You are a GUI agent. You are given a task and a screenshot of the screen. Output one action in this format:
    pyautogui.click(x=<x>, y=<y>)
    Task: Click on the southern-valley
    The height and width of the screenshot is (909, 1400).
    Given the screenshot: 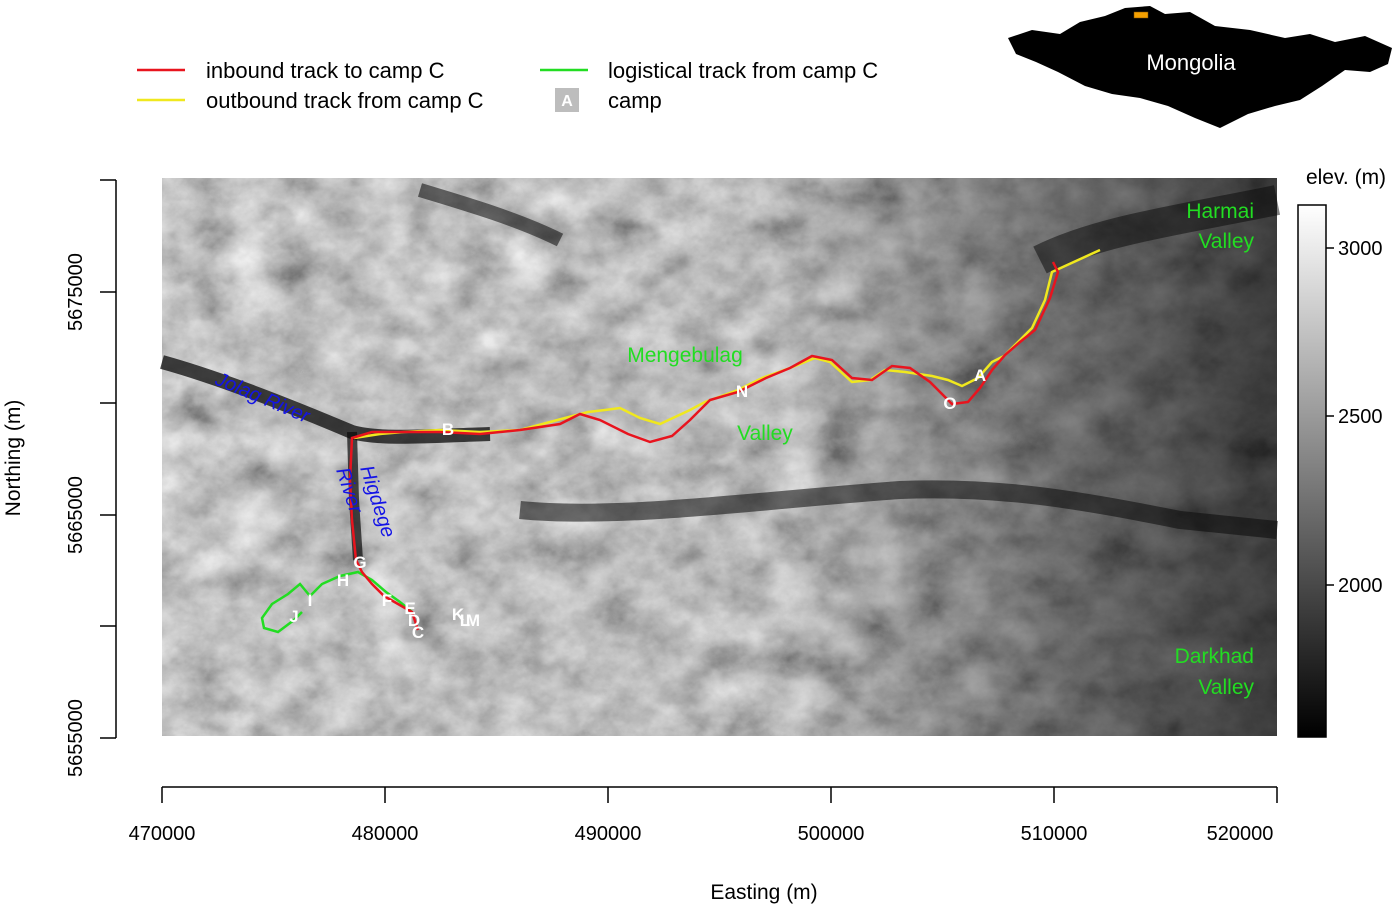 What is the action you would take?
    pyautogui.click(x=898, y=509)
    